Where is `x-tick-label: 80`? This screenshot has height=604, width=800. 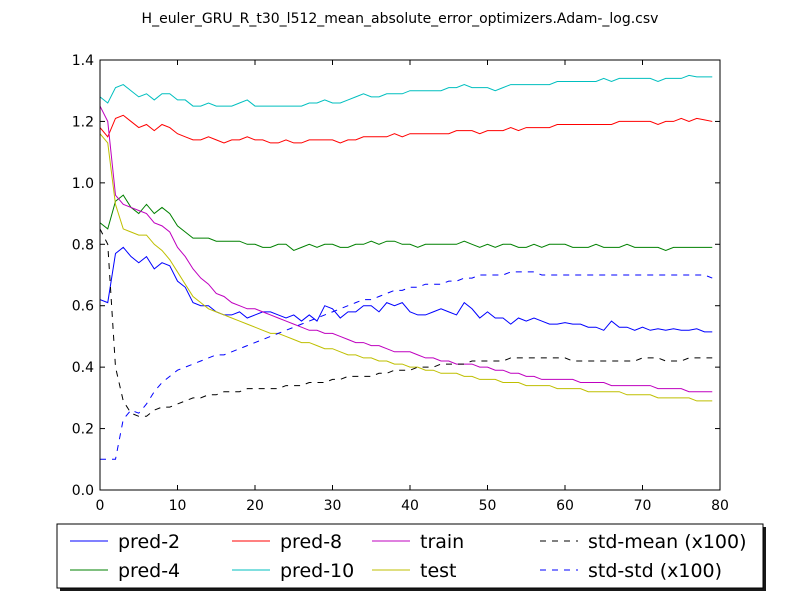
x-tick-label: 80 is located at coordinates (720, 506).